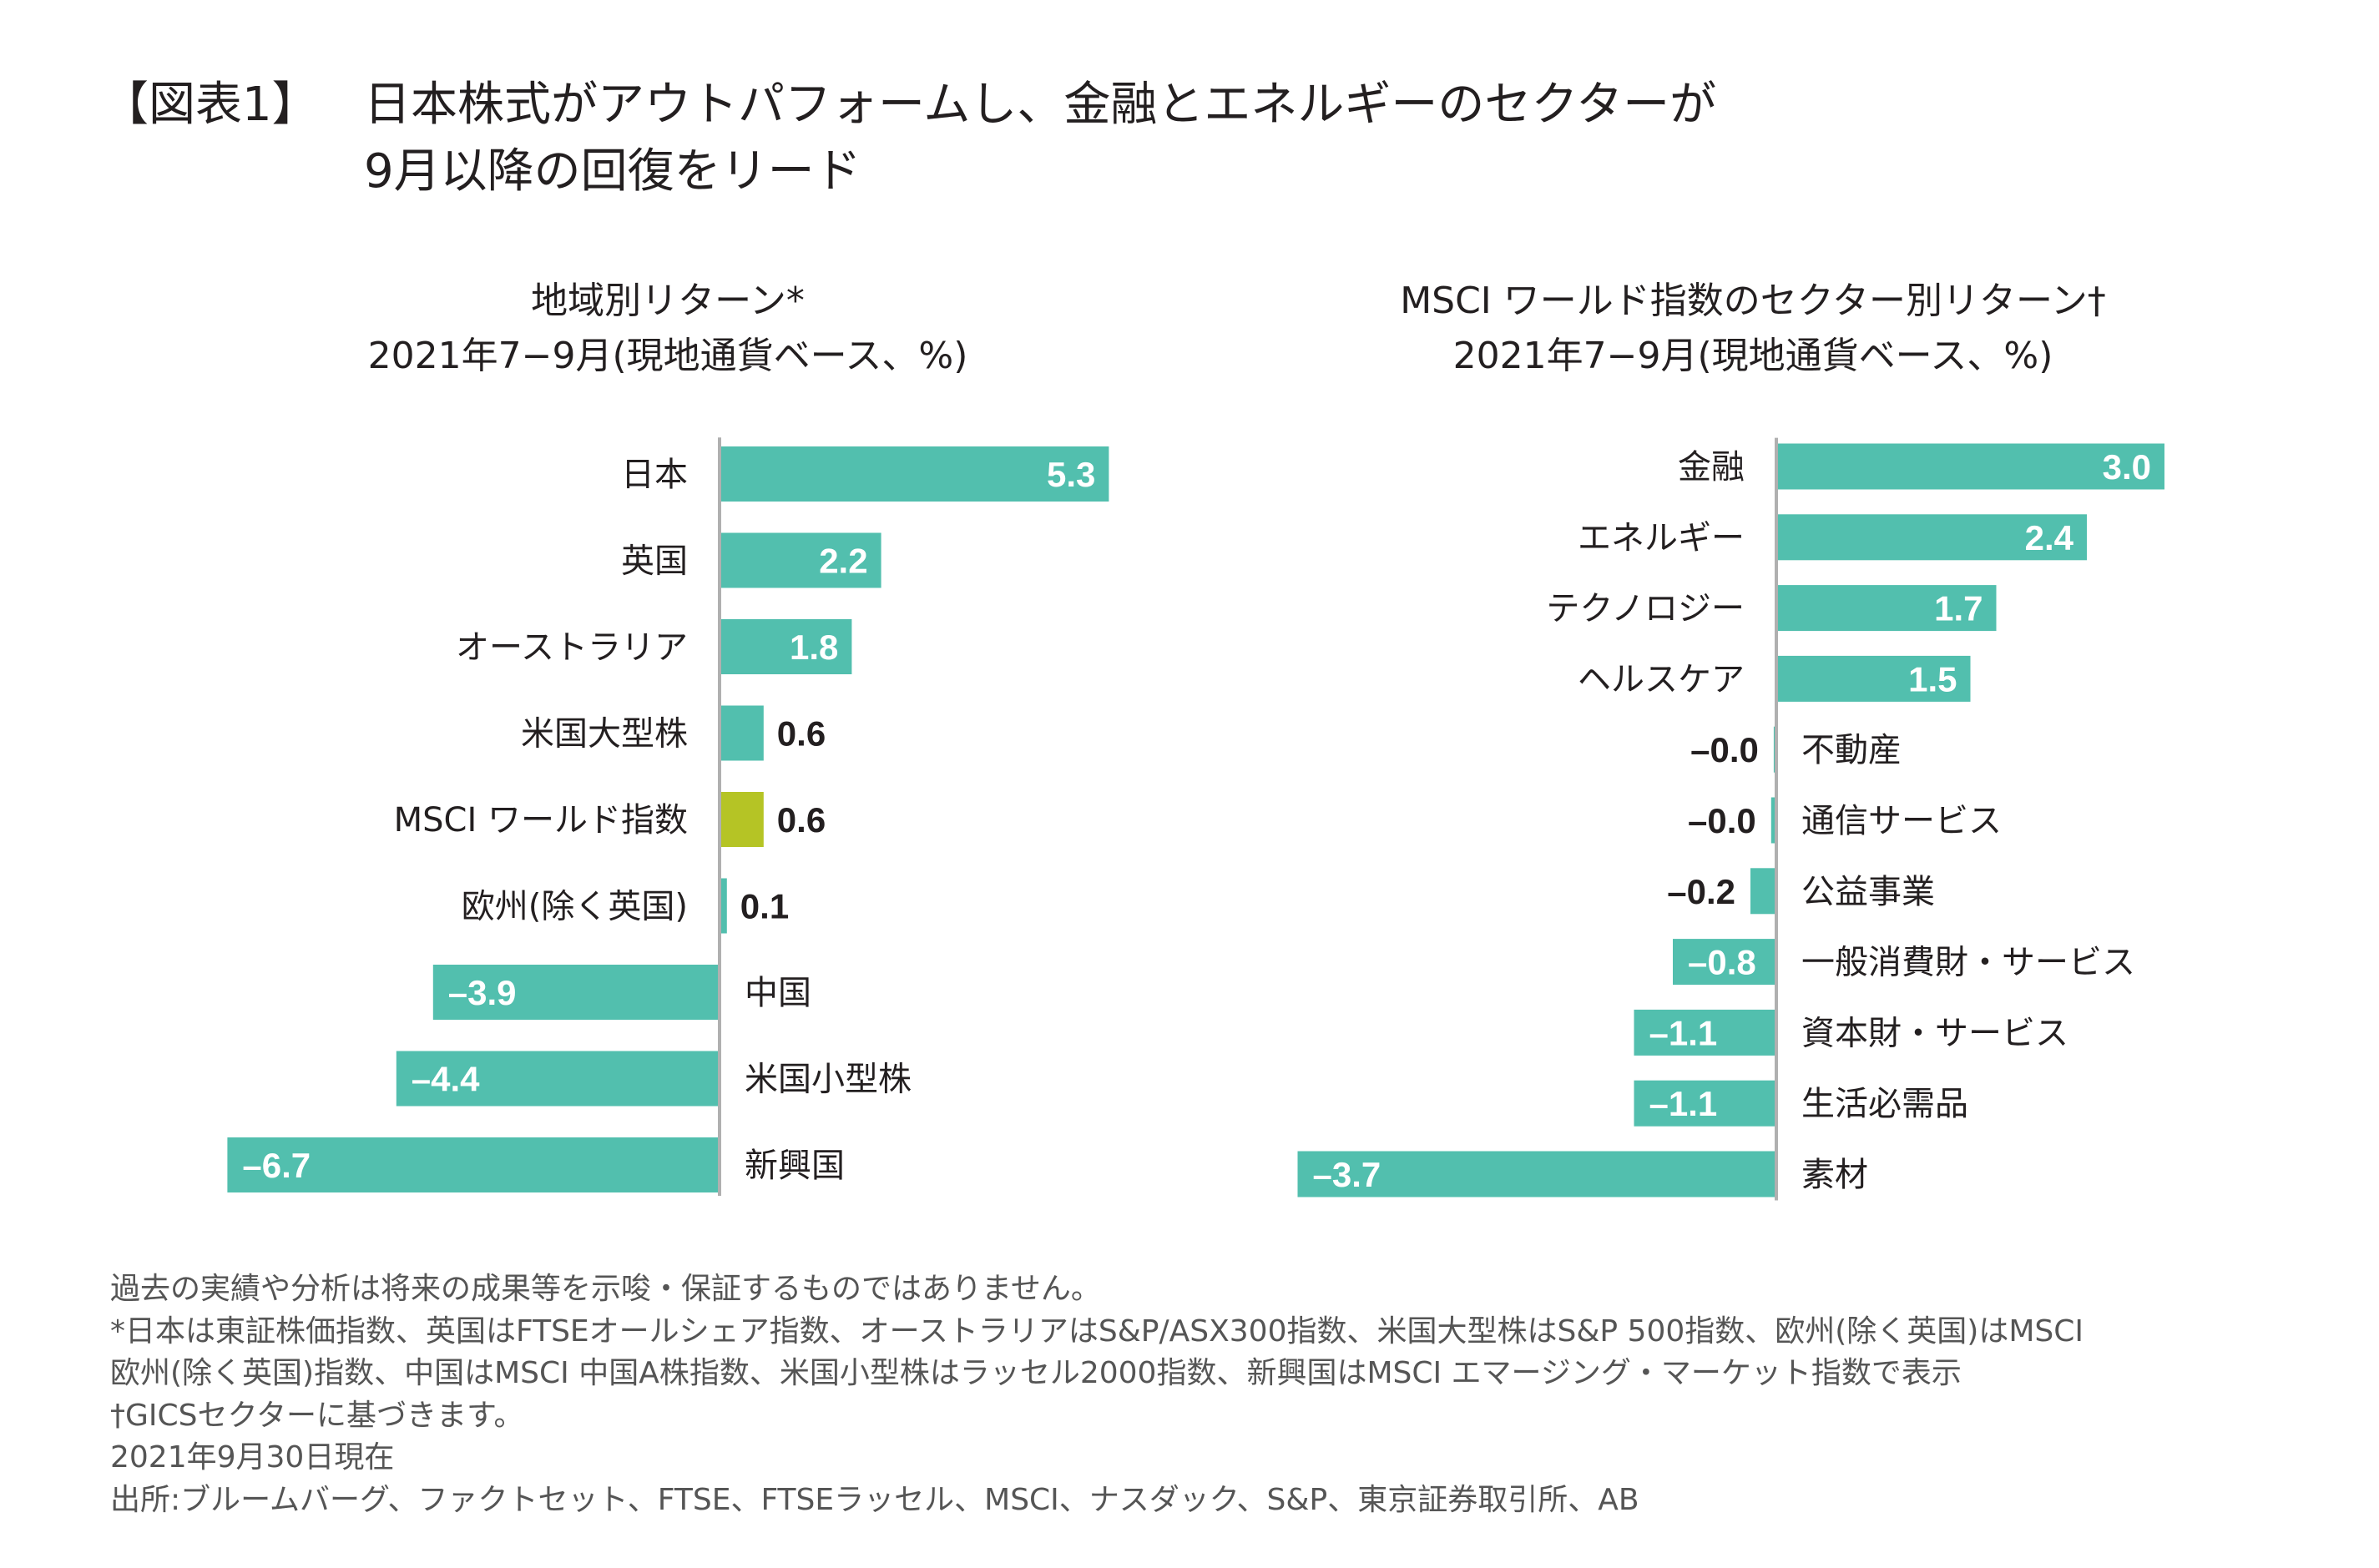  What do you see at coordinates (482, 992) in the screenshot?
I see `chart1-value-label: –3.9` at bounding box center [482, 992].